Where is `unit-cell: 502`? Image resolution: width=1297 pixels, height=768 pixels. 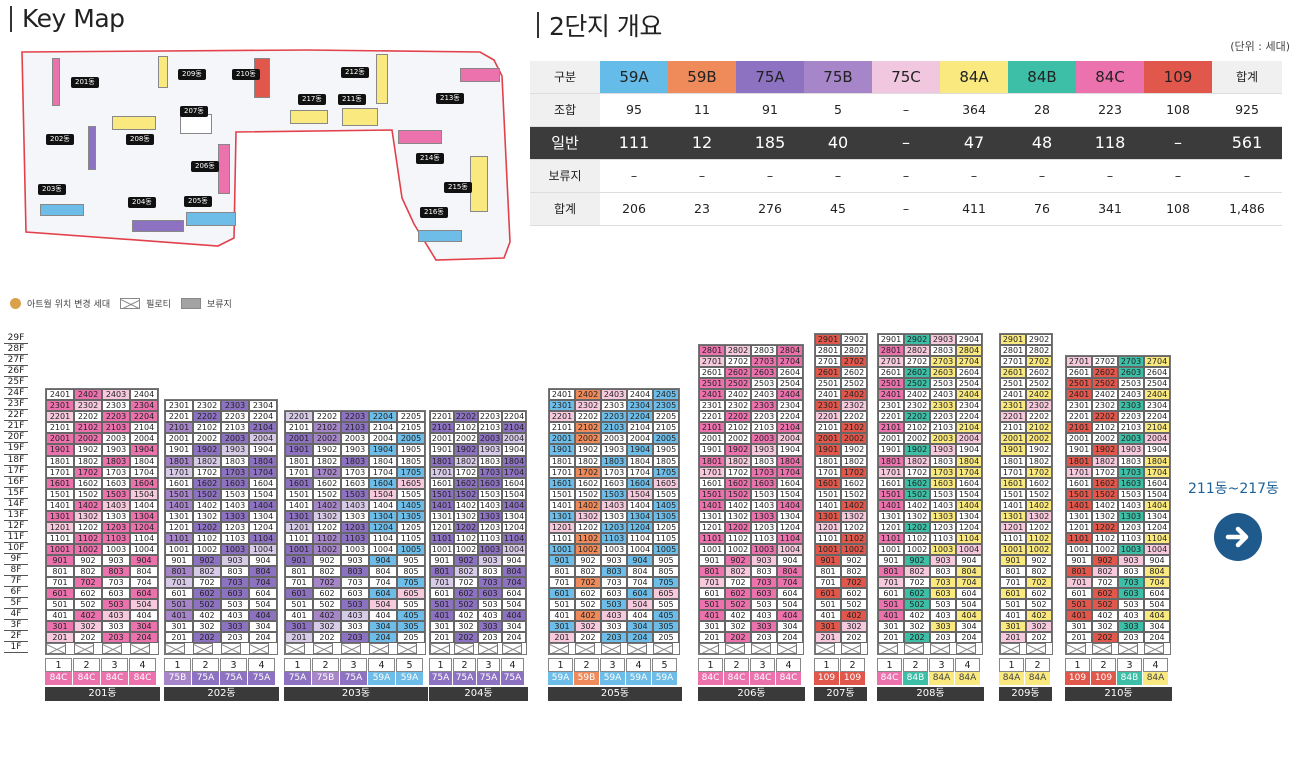
unit-cell: 502 is located at coordinates (588, 605).